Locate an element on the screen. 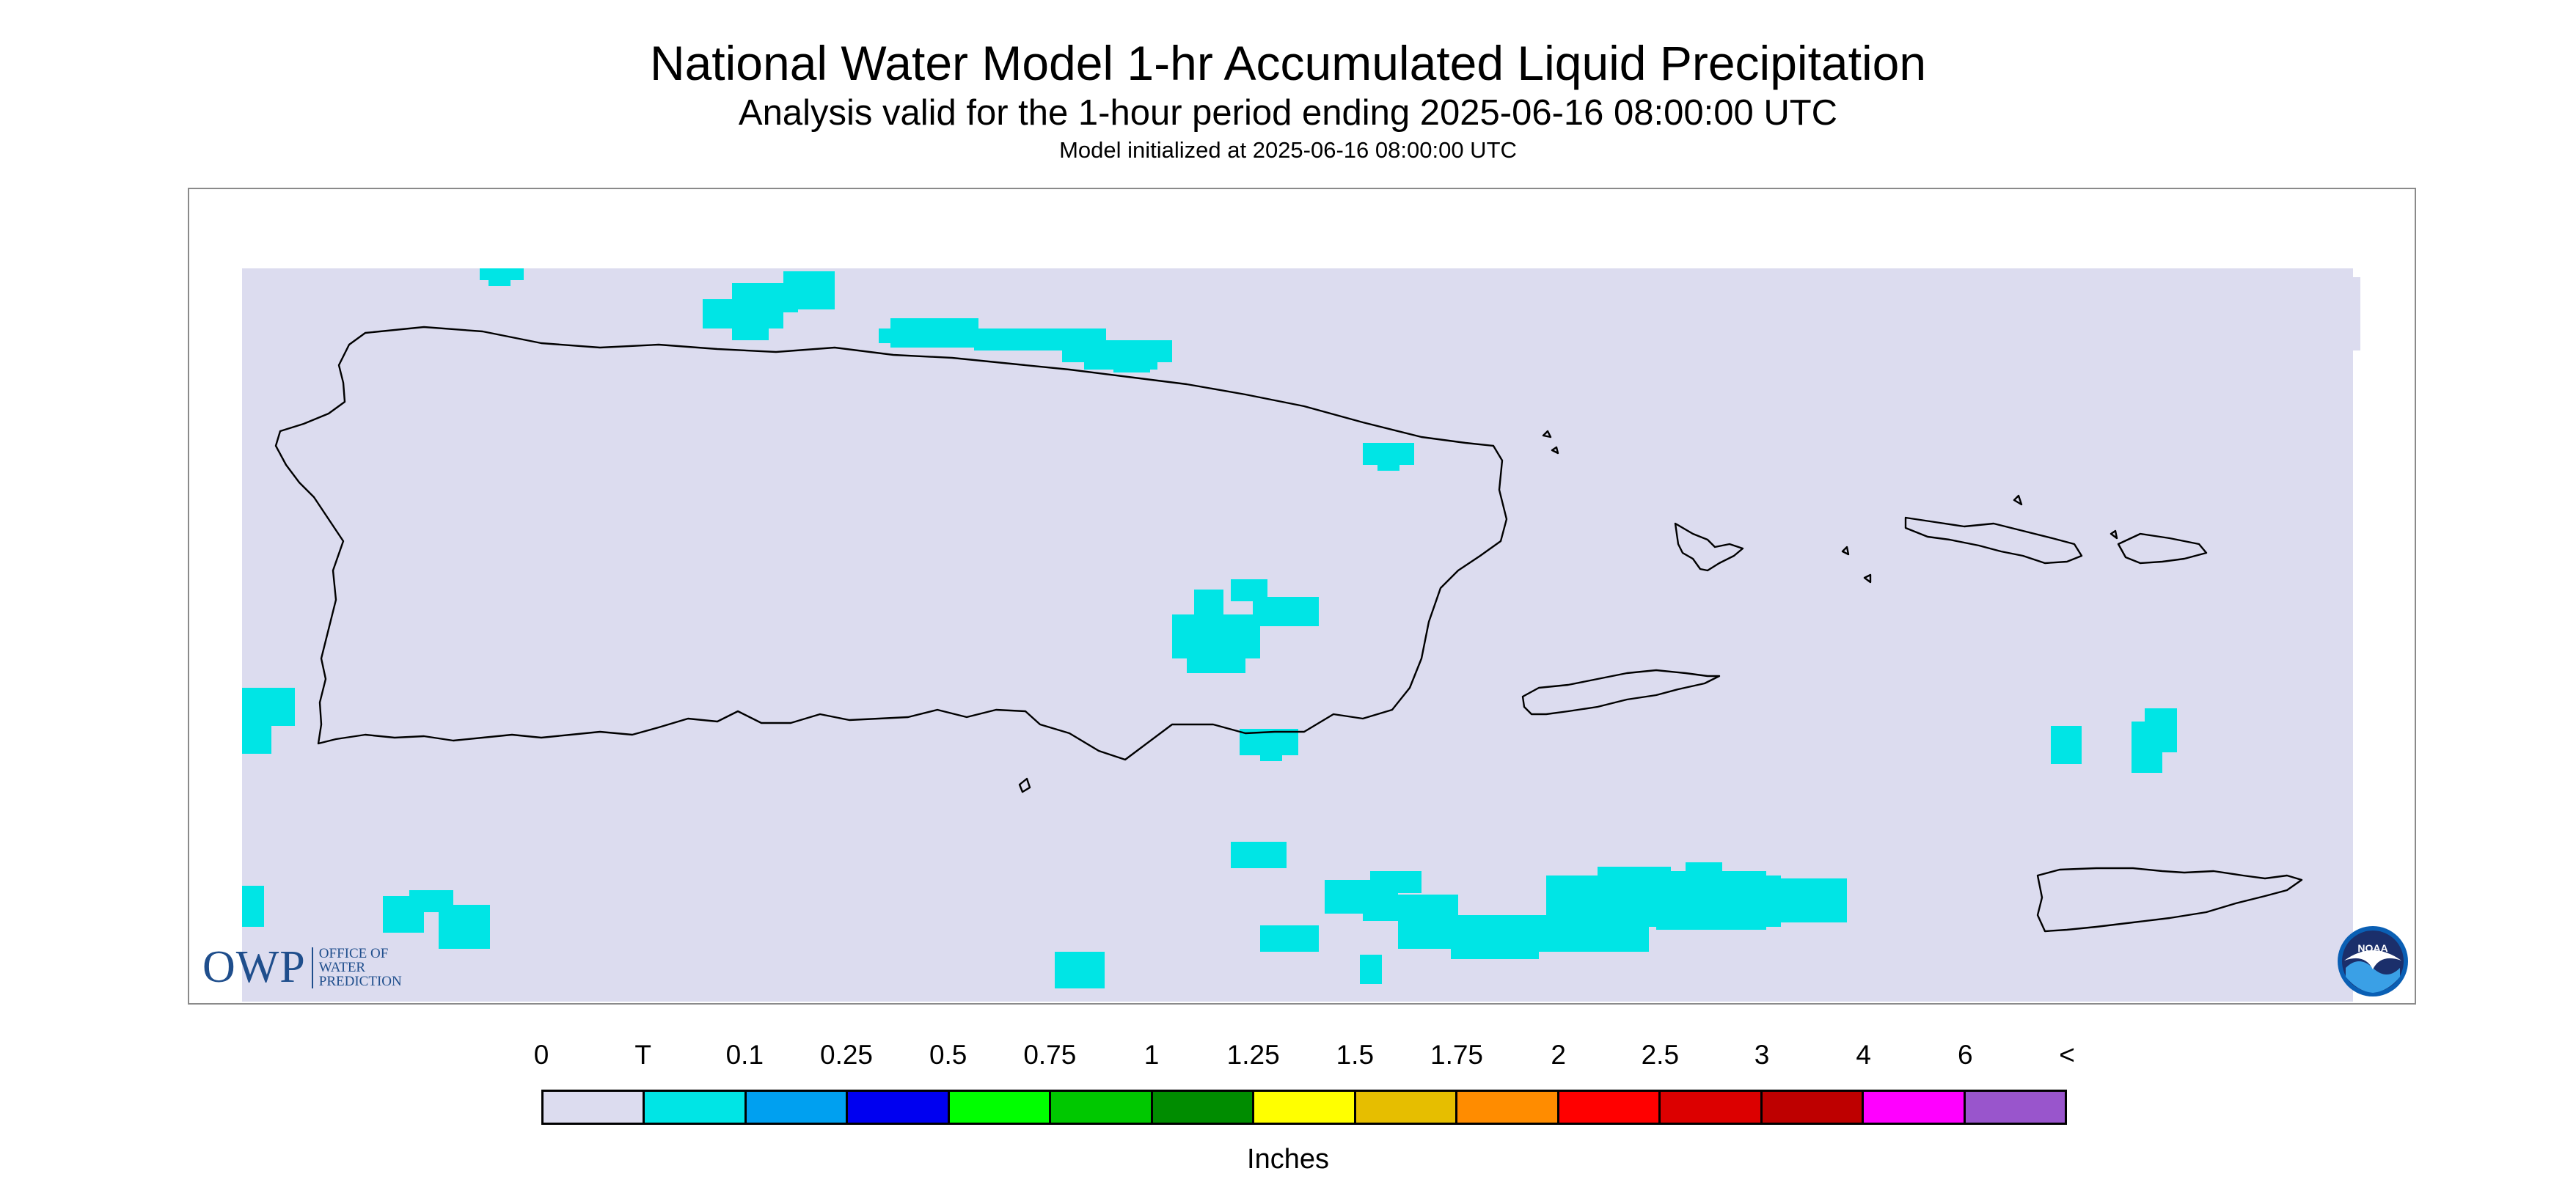 The image size is (2576, 1182). small-islets is located at coordinates (1830, 507).